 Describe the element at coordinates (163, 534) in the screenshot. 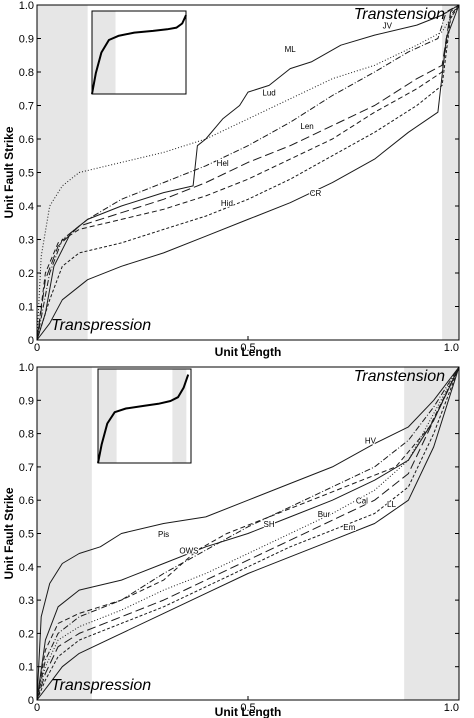

I see `series-label-pis: Pis` at that location.